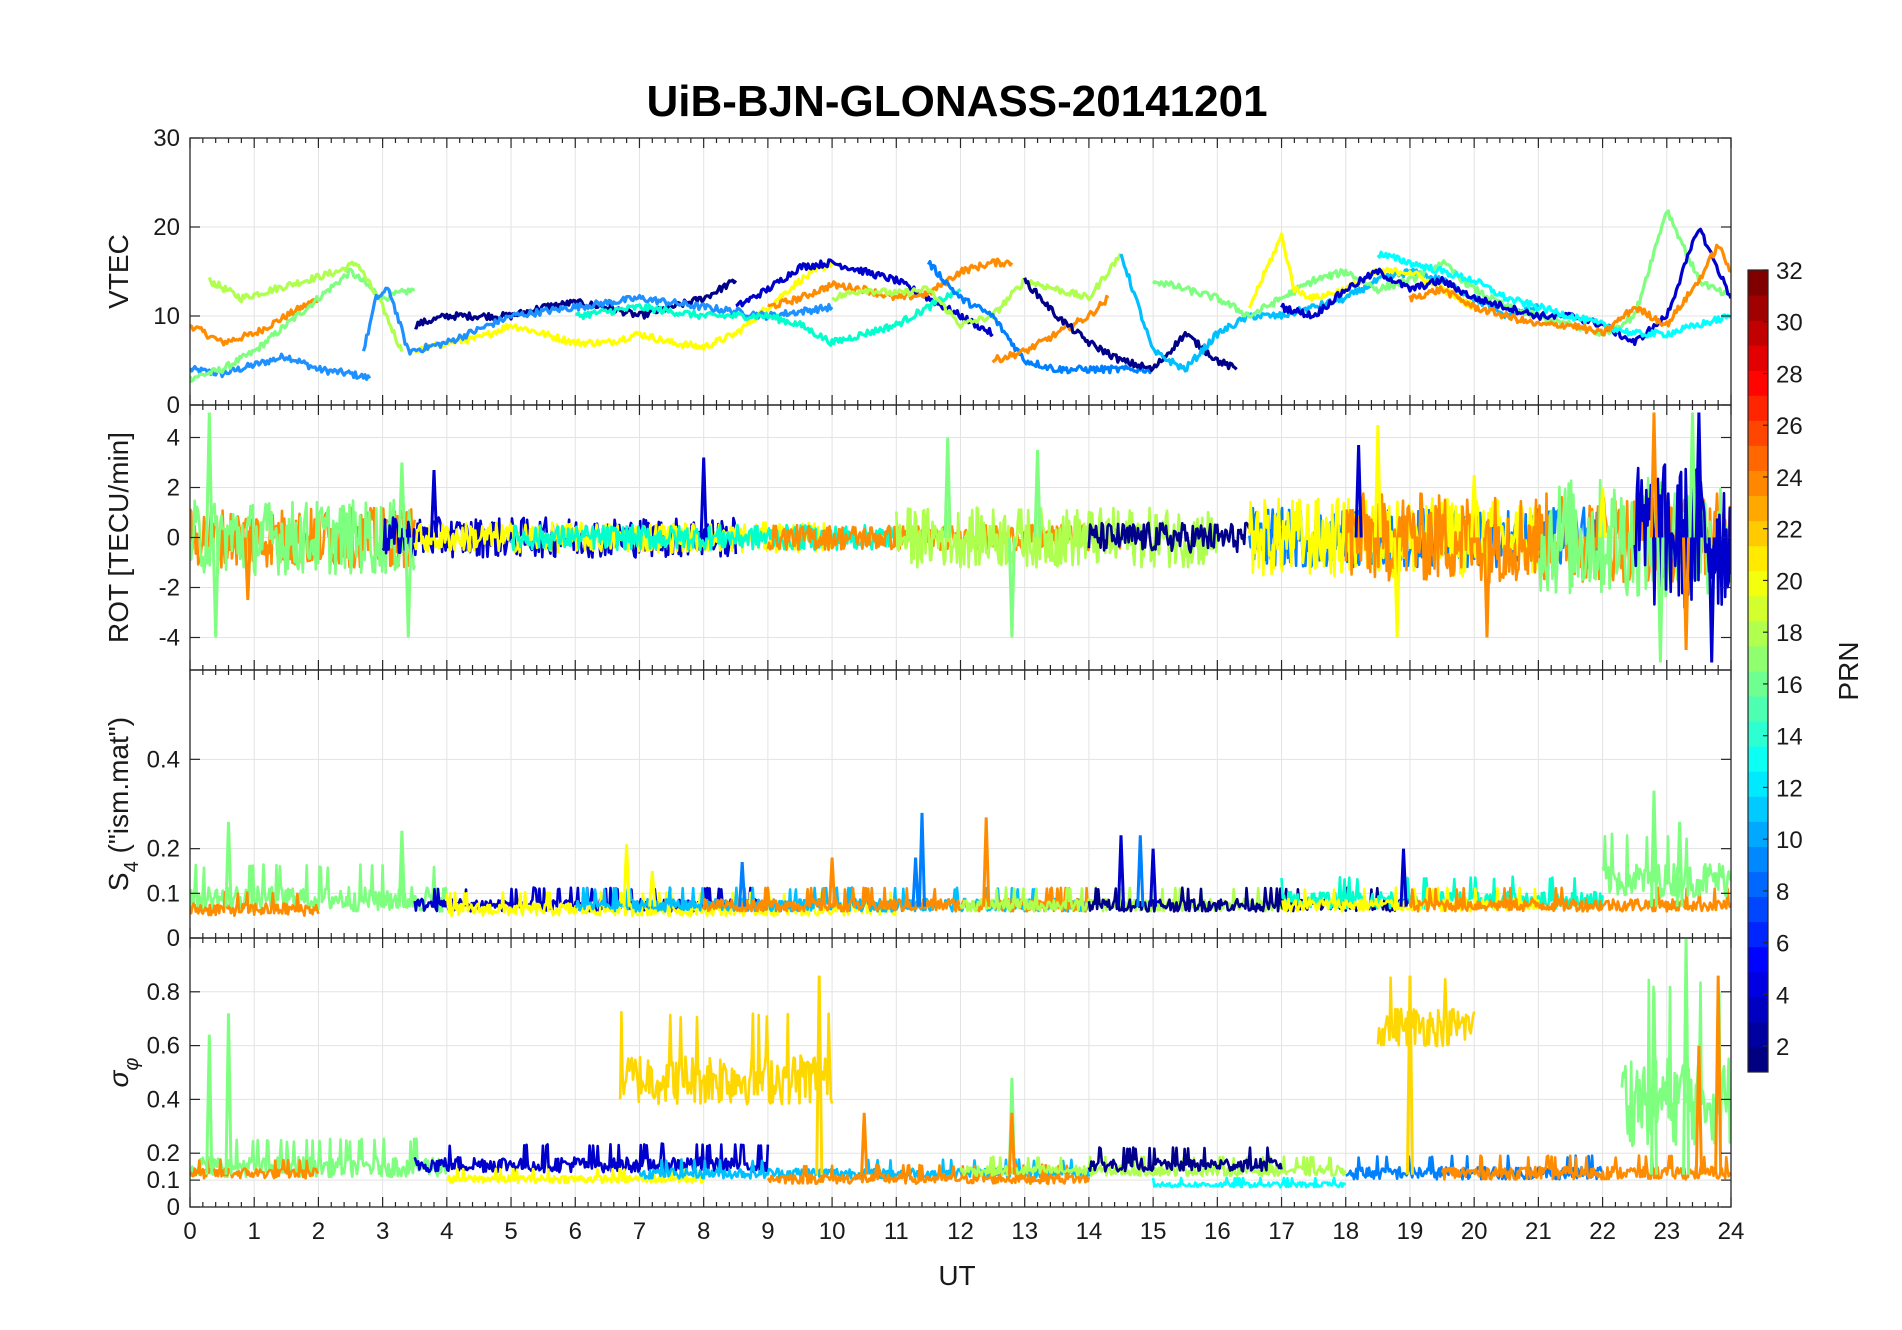 This screenshot has width=1902, height=1330. Describe the element at coordinates (1789, 737) in the screenshot. I see `colorbar-tick-label: 14` at that location.